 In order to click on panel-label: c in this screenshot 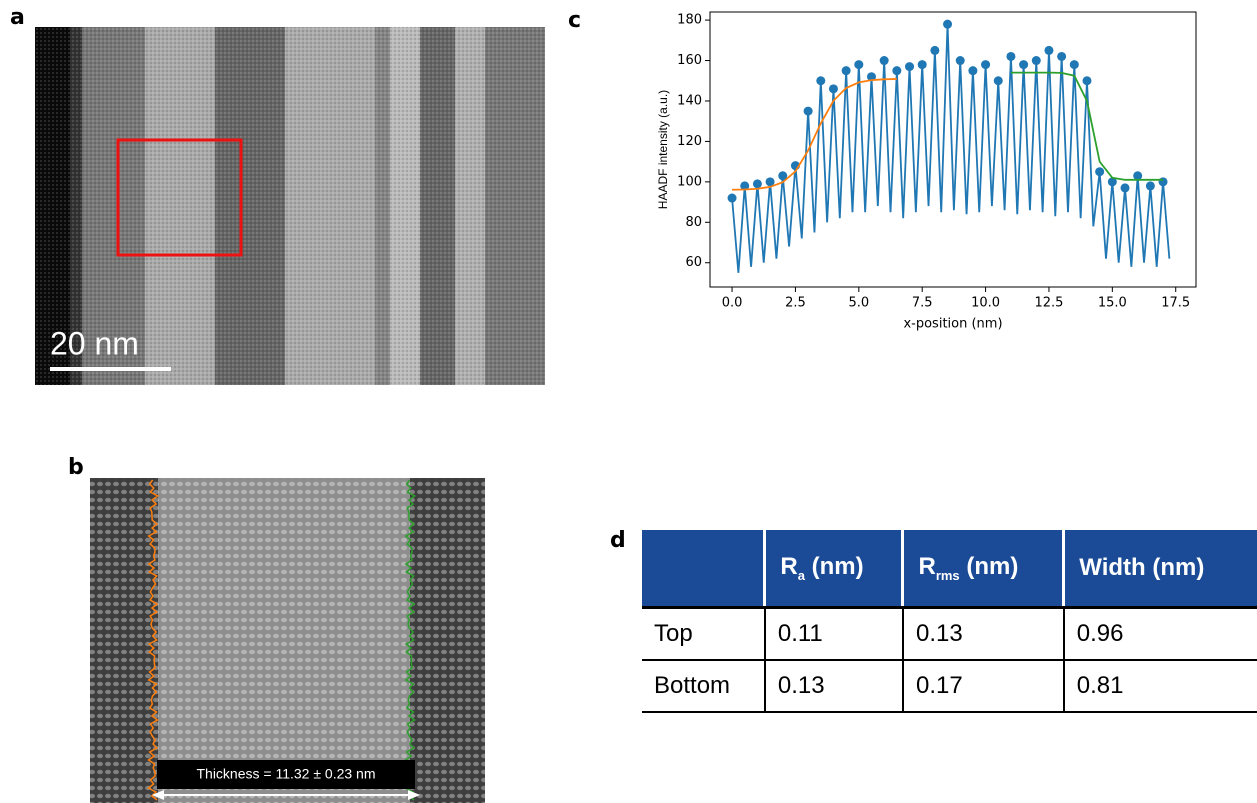, I will do `click(575, 20)`.